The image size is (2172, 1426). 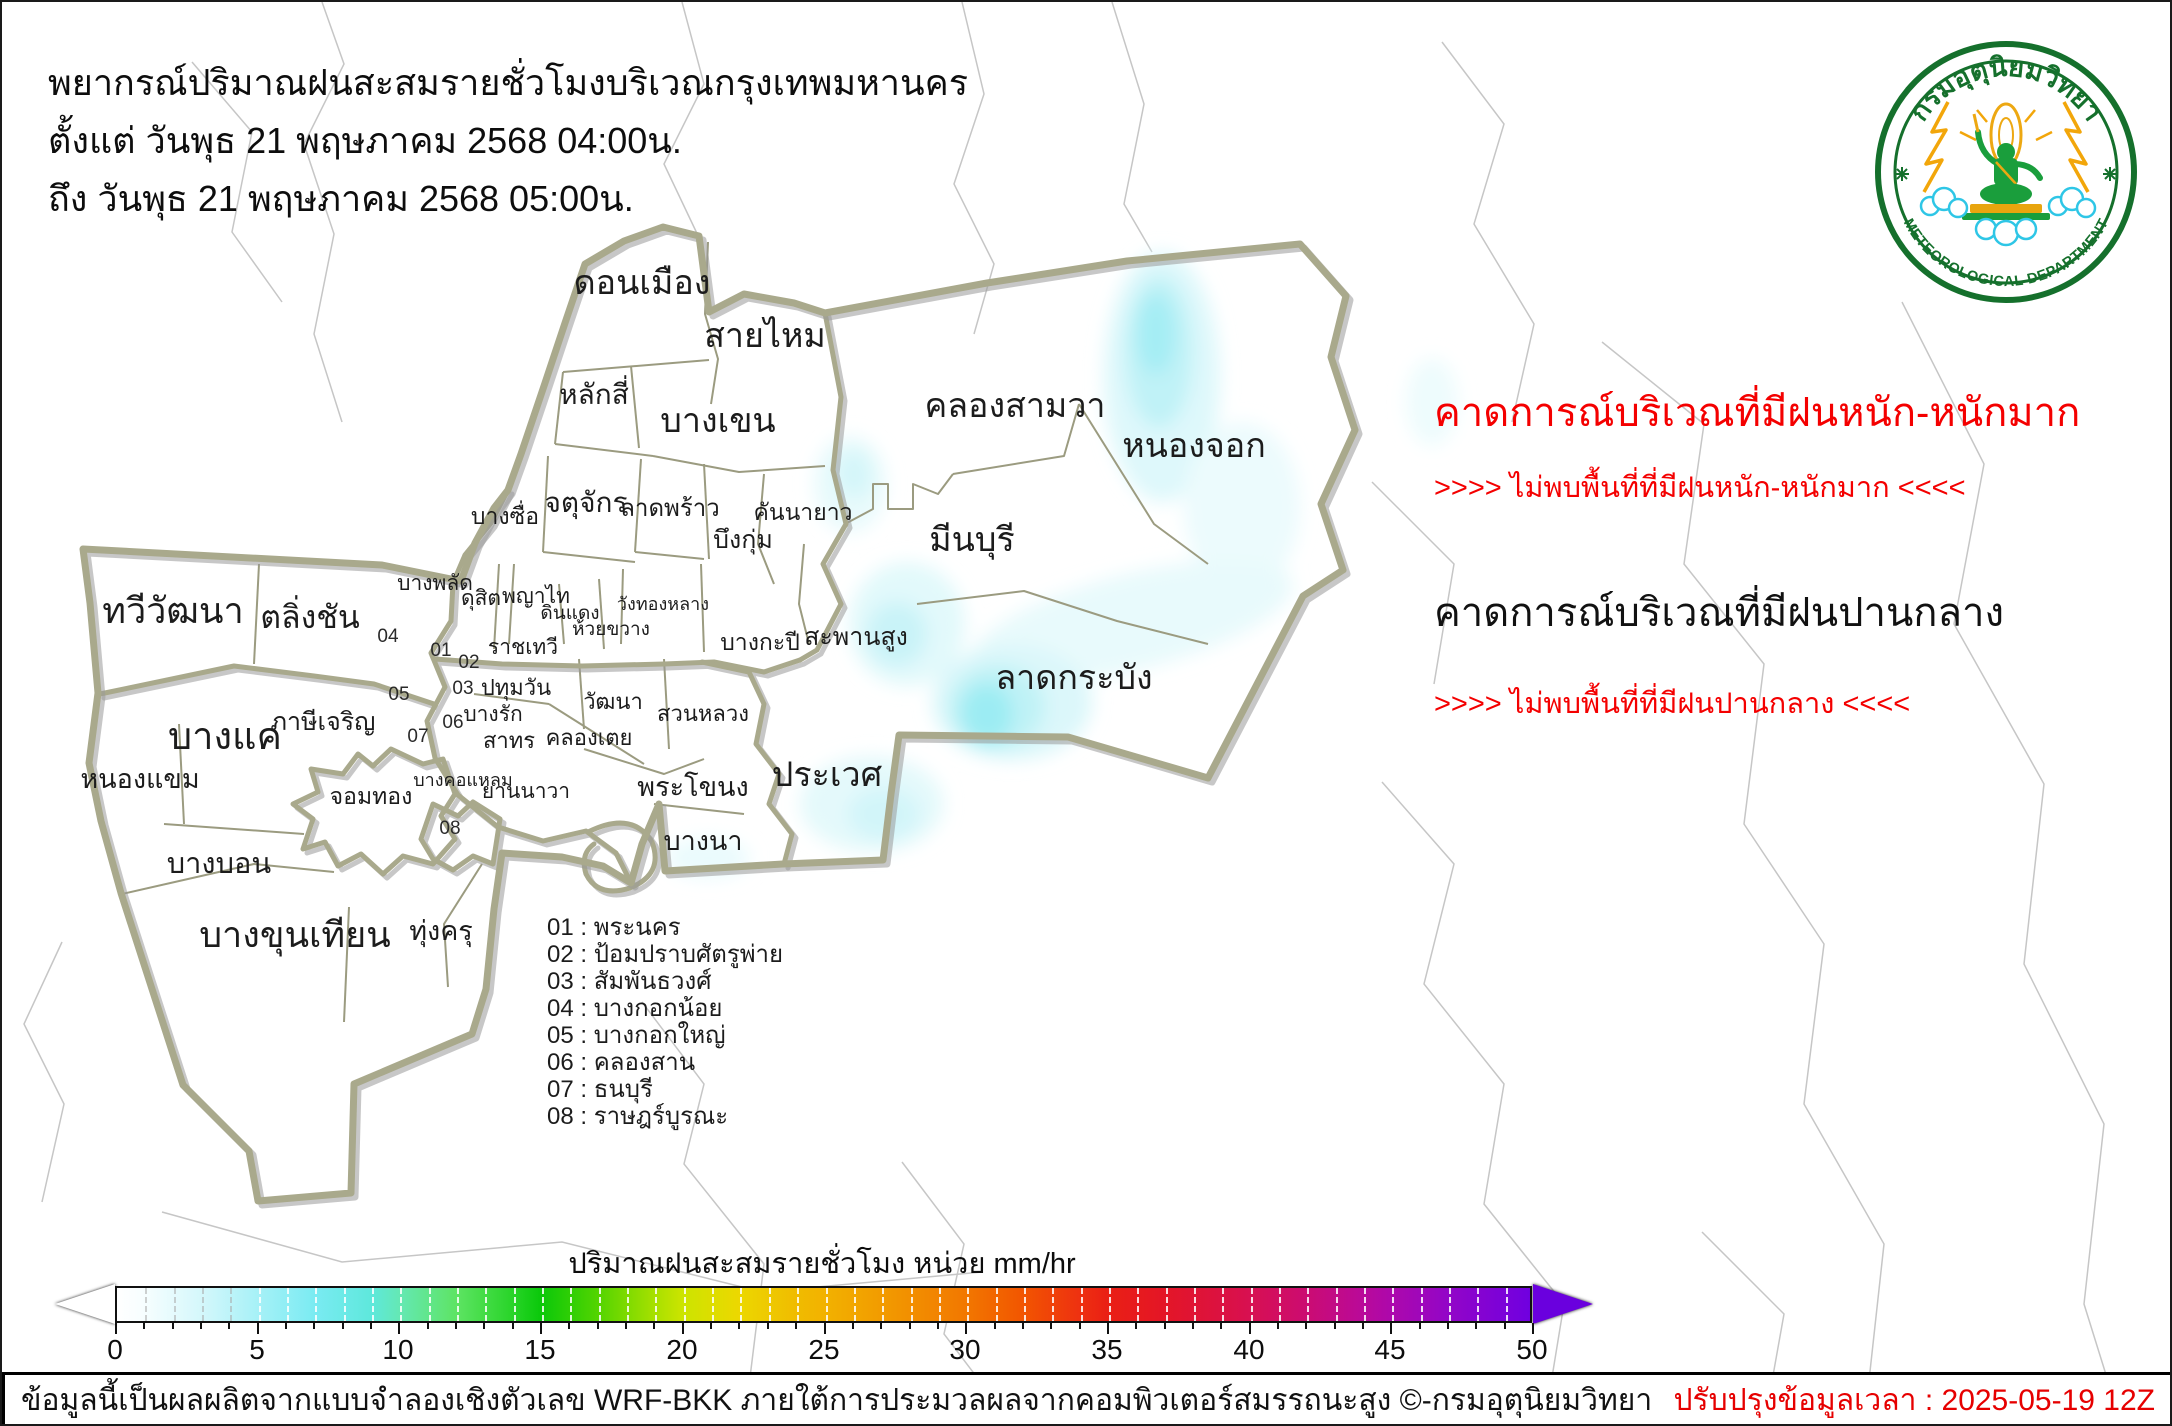 I want to click on district-label: จอมทอง, so click(x=371, y=796).